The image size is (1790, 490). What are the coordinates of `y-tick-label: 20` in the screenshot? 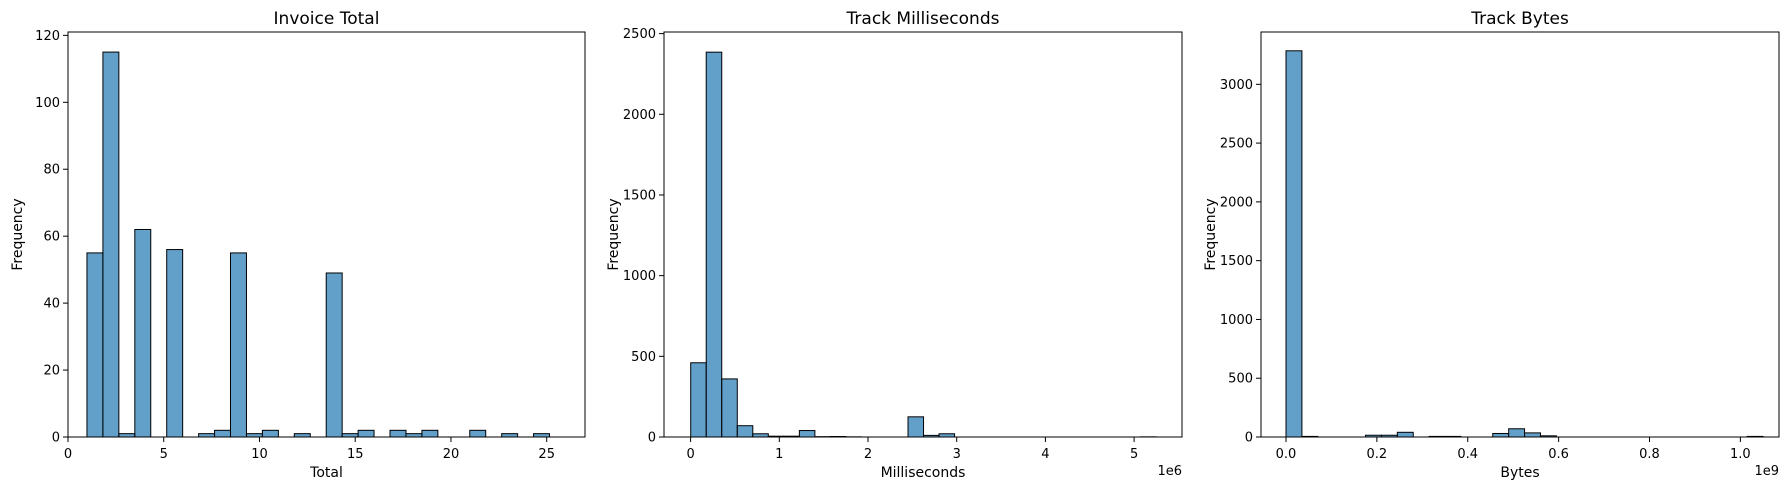 It's located at (51, 371).